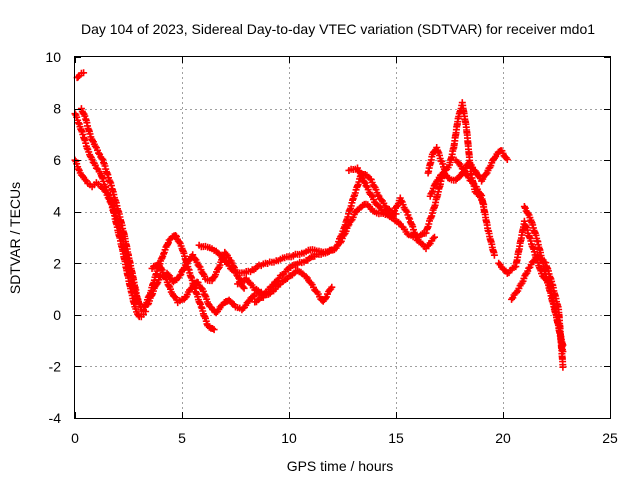  Describe the element at coordinates (57, 263) in the screenshot. I see `y-tick-label: 2` at that location.